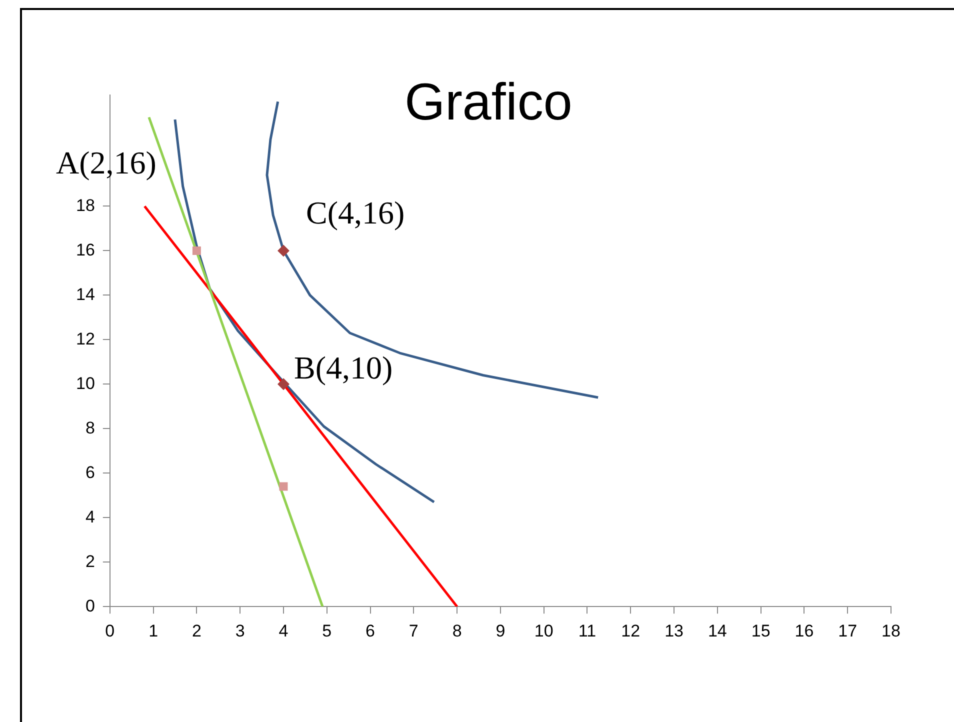 The width and height of the screenshot is (954, 722). I want to click on y-tick-label: 14, so click(85, 294).